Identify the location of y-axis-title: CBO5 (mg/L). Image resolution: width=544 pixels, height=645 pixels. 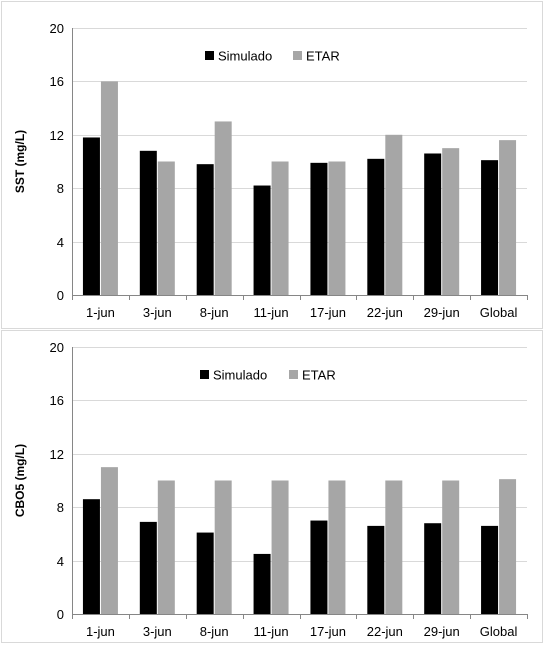
(20, 480).